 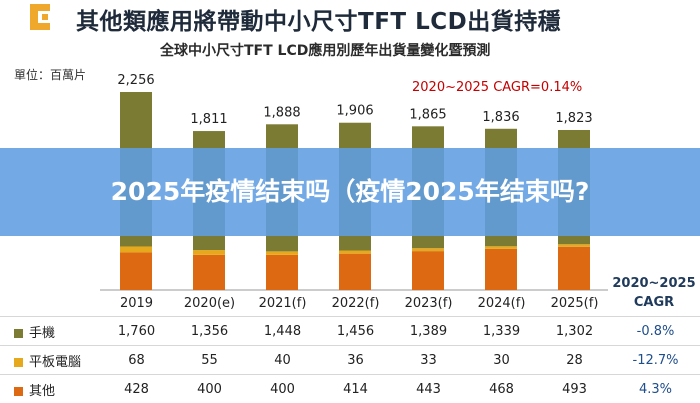 I want to click on table-cell: 1,760, so click(x=136, y=331).